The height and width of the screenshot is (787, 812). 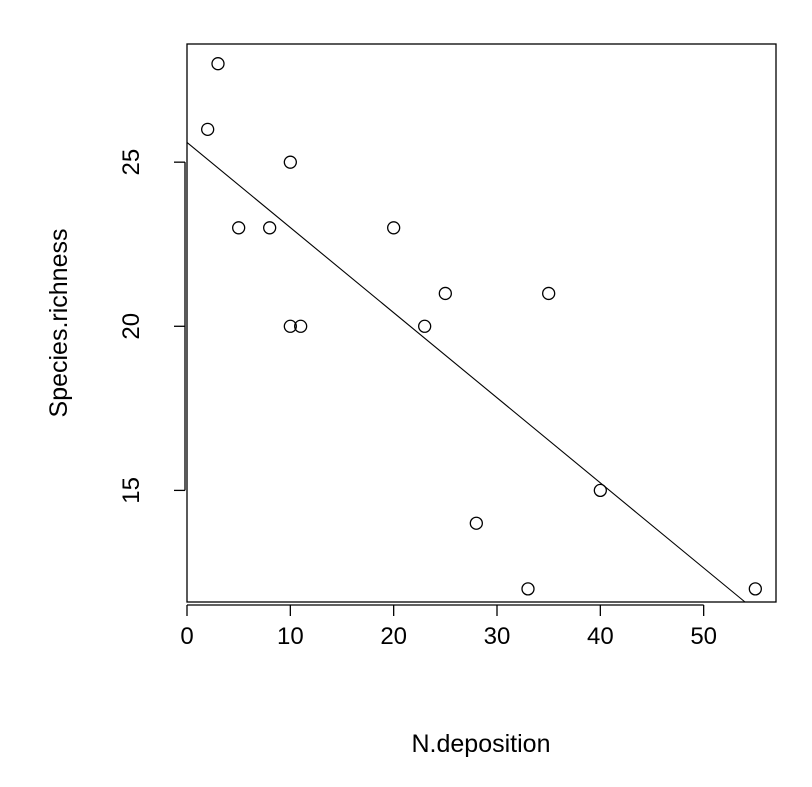 What do you see at coordinates (152, 326) in the screenshot?
I see `y-axis: 15 20 25` at bounding box center [152, 326].